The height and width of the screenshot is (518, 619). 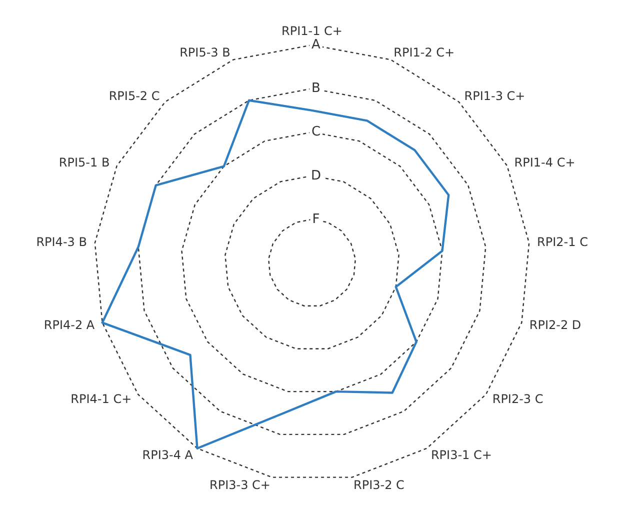 I want to click on spoke-label: RPI2-3 C, so click(x=518, y=399).